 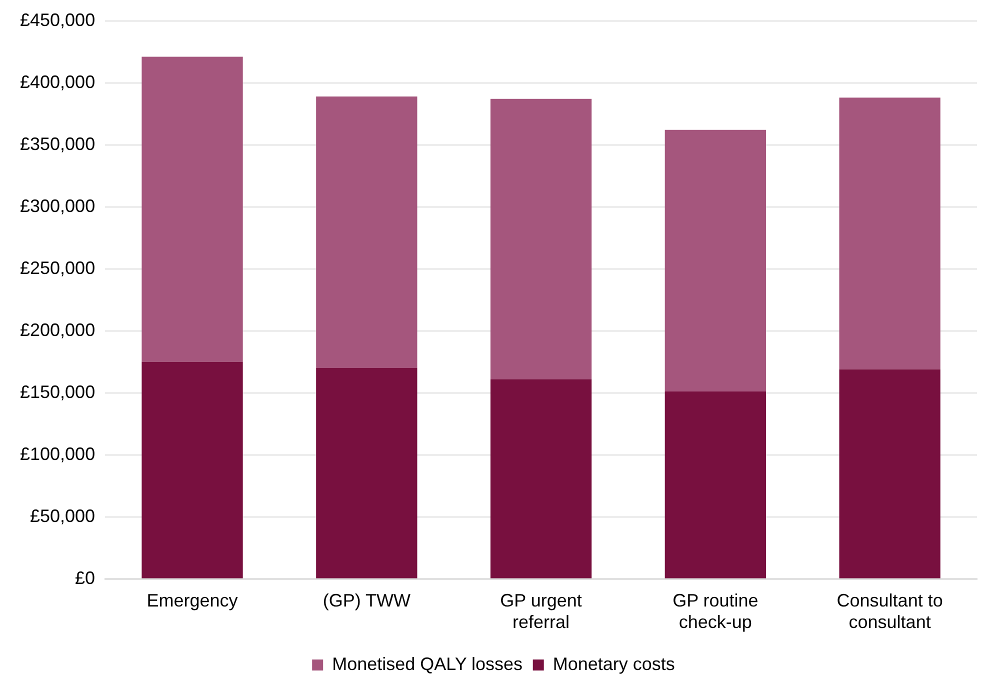 I want to click on y-tick-label: £450,000, so click(x=58, y=20).